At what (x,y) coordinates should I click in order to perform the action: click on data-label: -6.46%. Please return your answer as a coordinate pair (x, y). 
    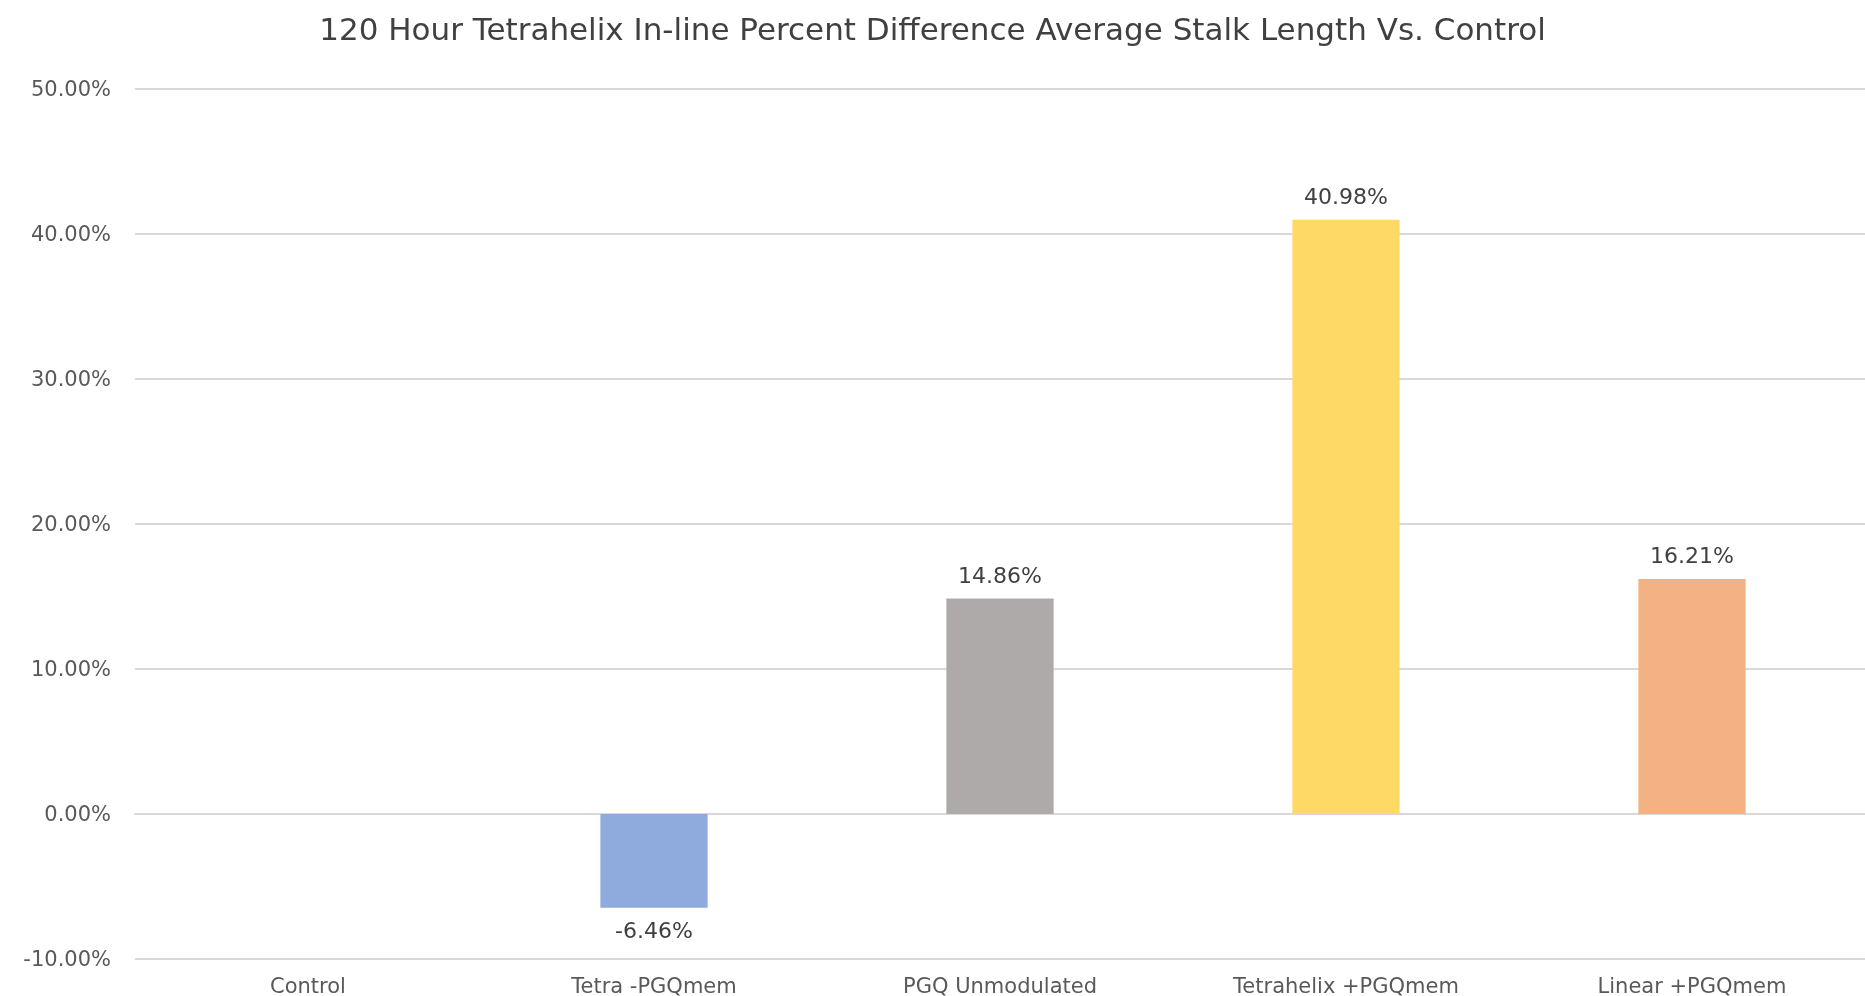
    Looking at the image, I should click on (654, 931).